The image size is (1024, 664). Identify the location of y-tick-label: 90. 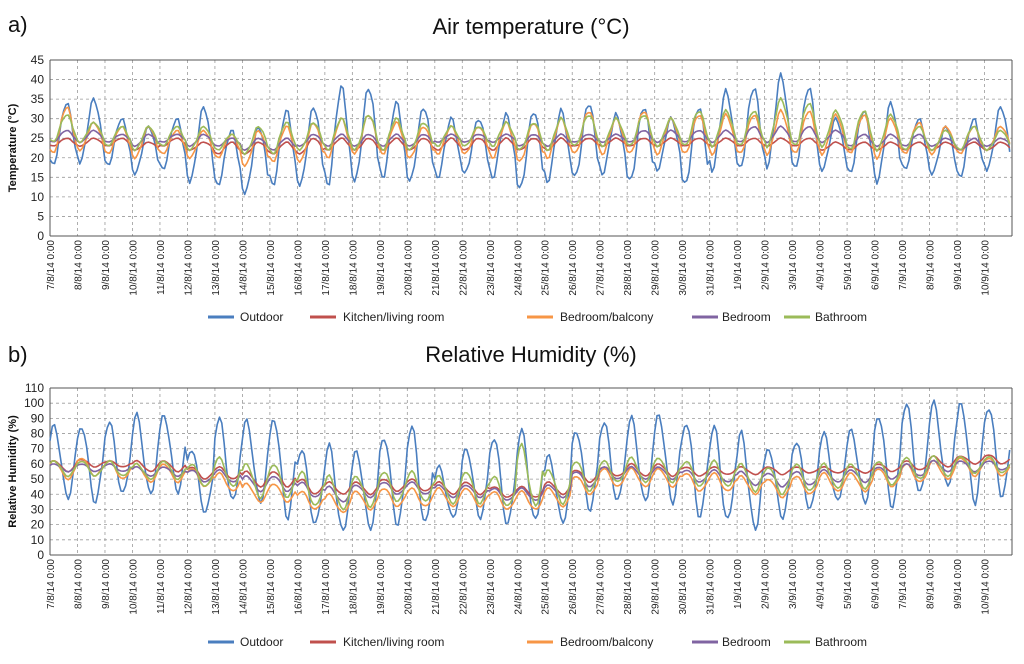
(38, 418).